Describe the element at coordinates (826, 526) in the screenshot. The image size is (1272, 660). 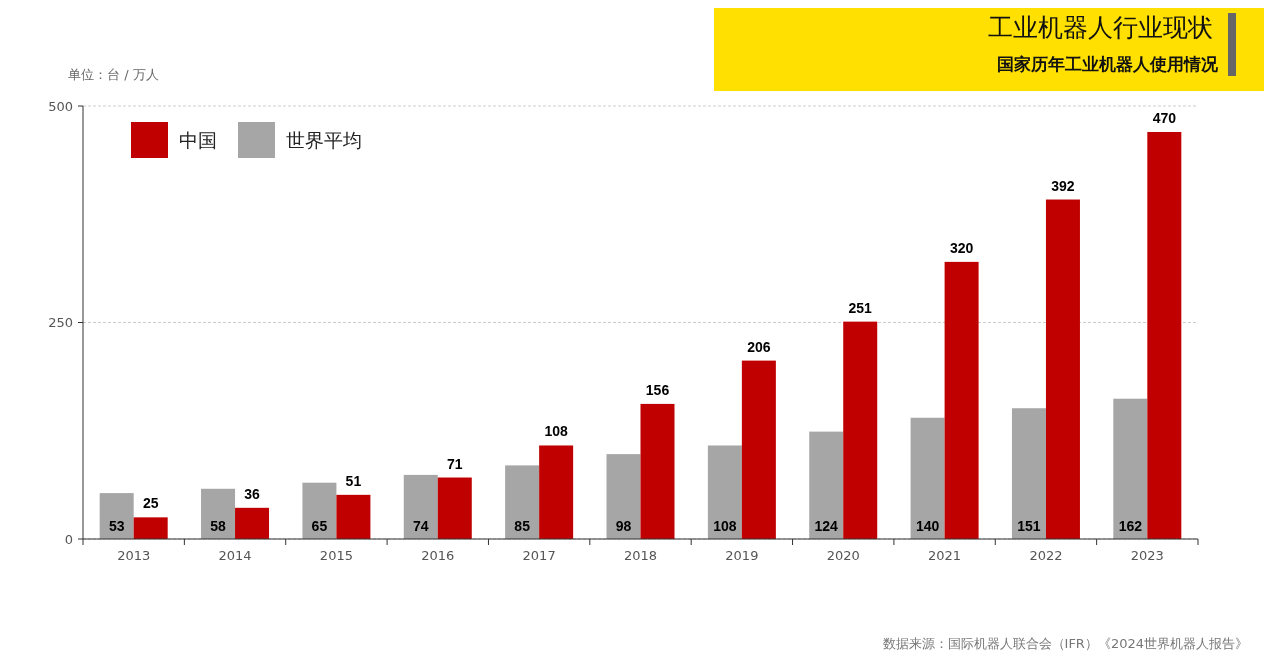
I see `data-label: 124` at that location.